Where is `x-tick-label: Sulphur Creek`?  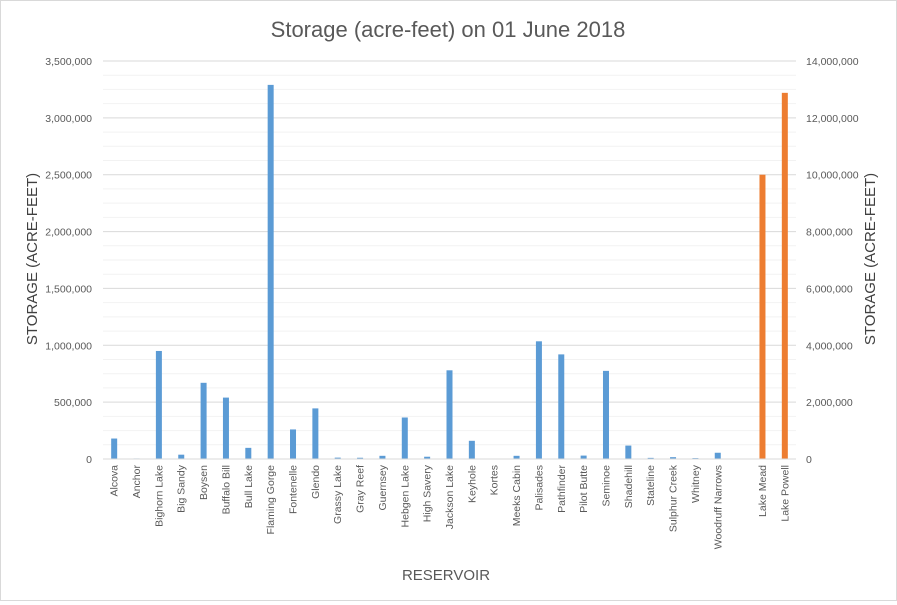 x-tick-label: Sulphur Creek is located at coordinates (674, 498).